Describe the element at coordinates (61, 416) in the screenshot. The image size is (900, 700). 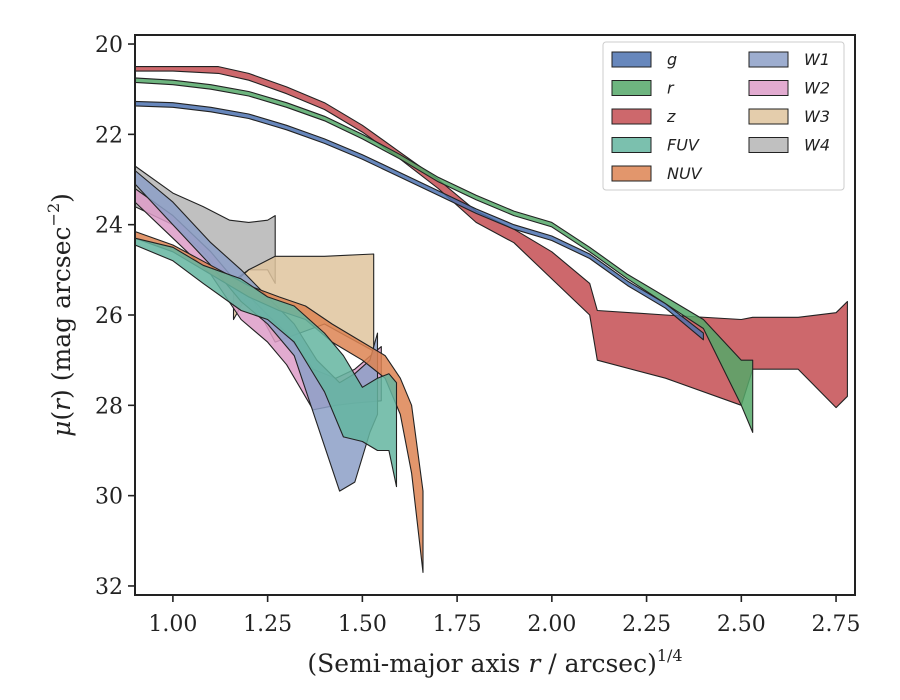
I see `y-axis-title-open: (` at that location.